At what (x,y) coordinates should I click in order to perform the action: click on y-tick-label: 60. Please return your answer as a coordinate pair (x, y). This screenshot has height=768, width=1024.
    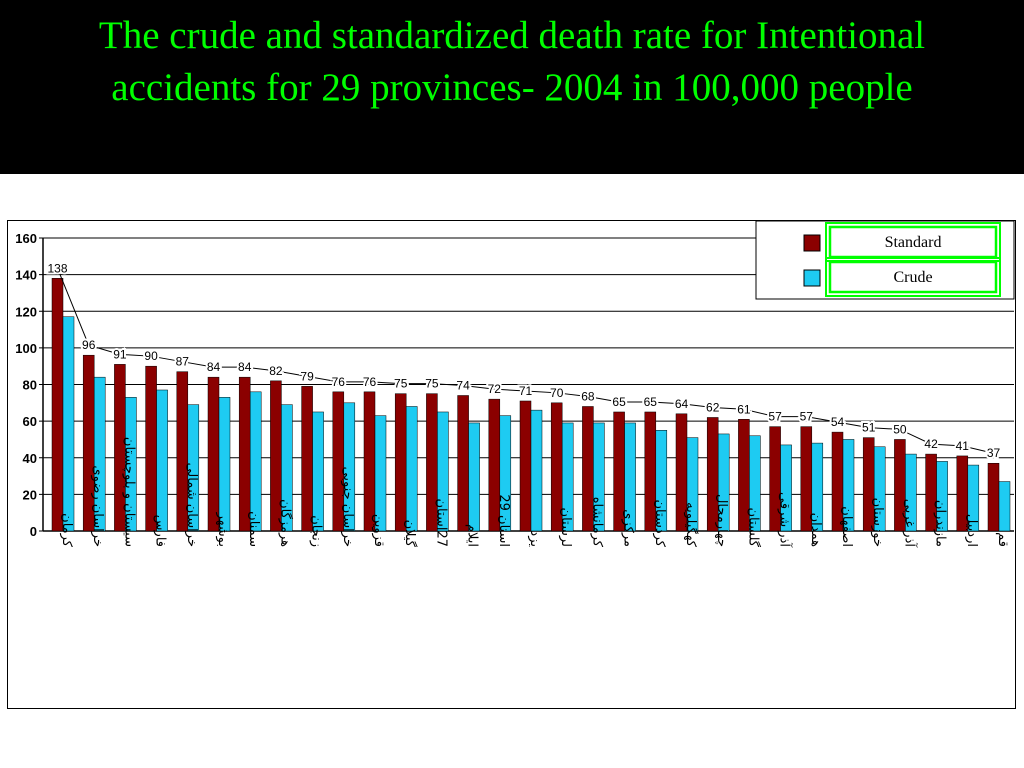
    Looking at the image, I should click on (30, 421).